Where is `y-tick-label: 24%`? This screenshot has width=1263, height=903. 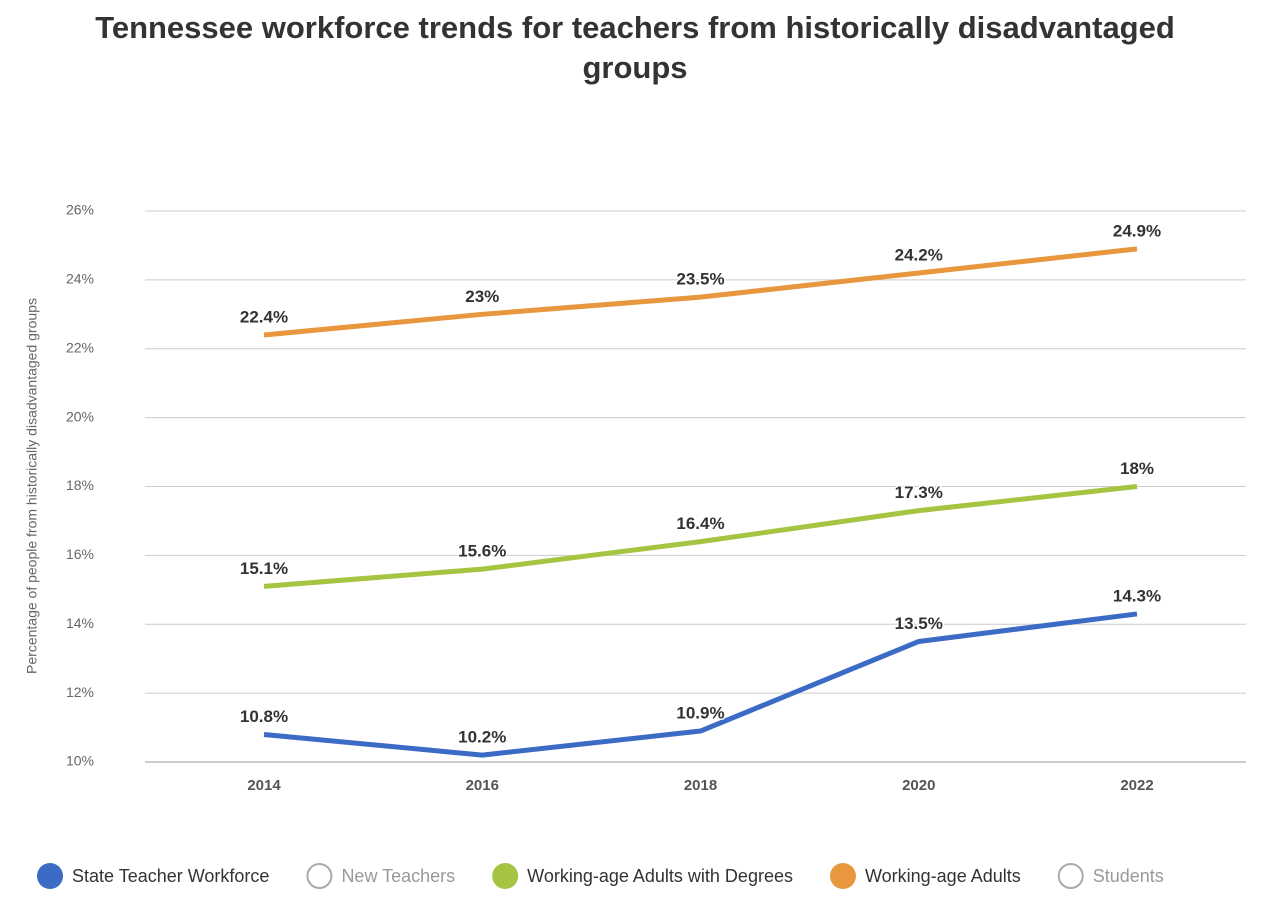 y-tick-label: 24% is located at coordinates (80, 279).